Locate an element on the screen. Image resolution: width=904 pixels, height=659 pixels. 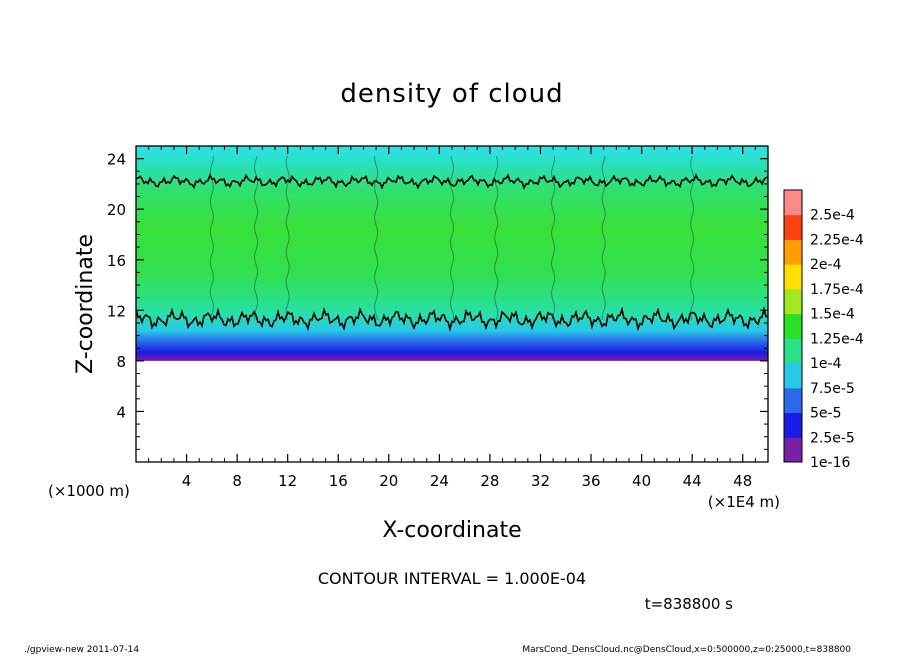
x-tick-label-40: 40 is located at coordinates (641, 481).